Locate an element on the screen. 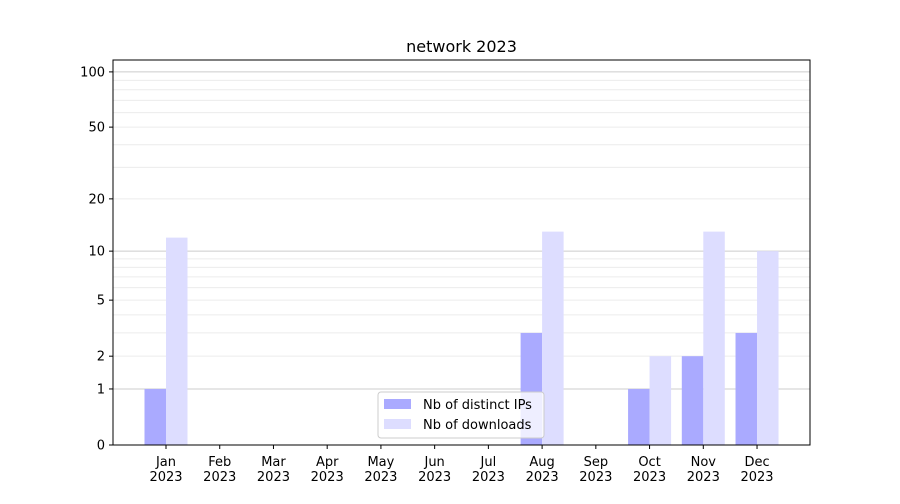 The image size is (900, 504). x-tick-label: Jan 2023 is located at coordinates (165, 470).